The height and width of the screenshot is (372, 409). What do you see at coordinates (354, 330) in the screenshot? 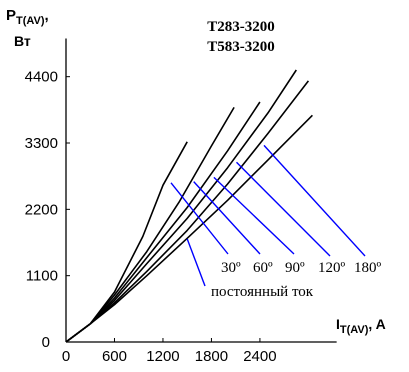
I see `x-axis-label-sub: T(AV)` at bounding box center [354, 330].